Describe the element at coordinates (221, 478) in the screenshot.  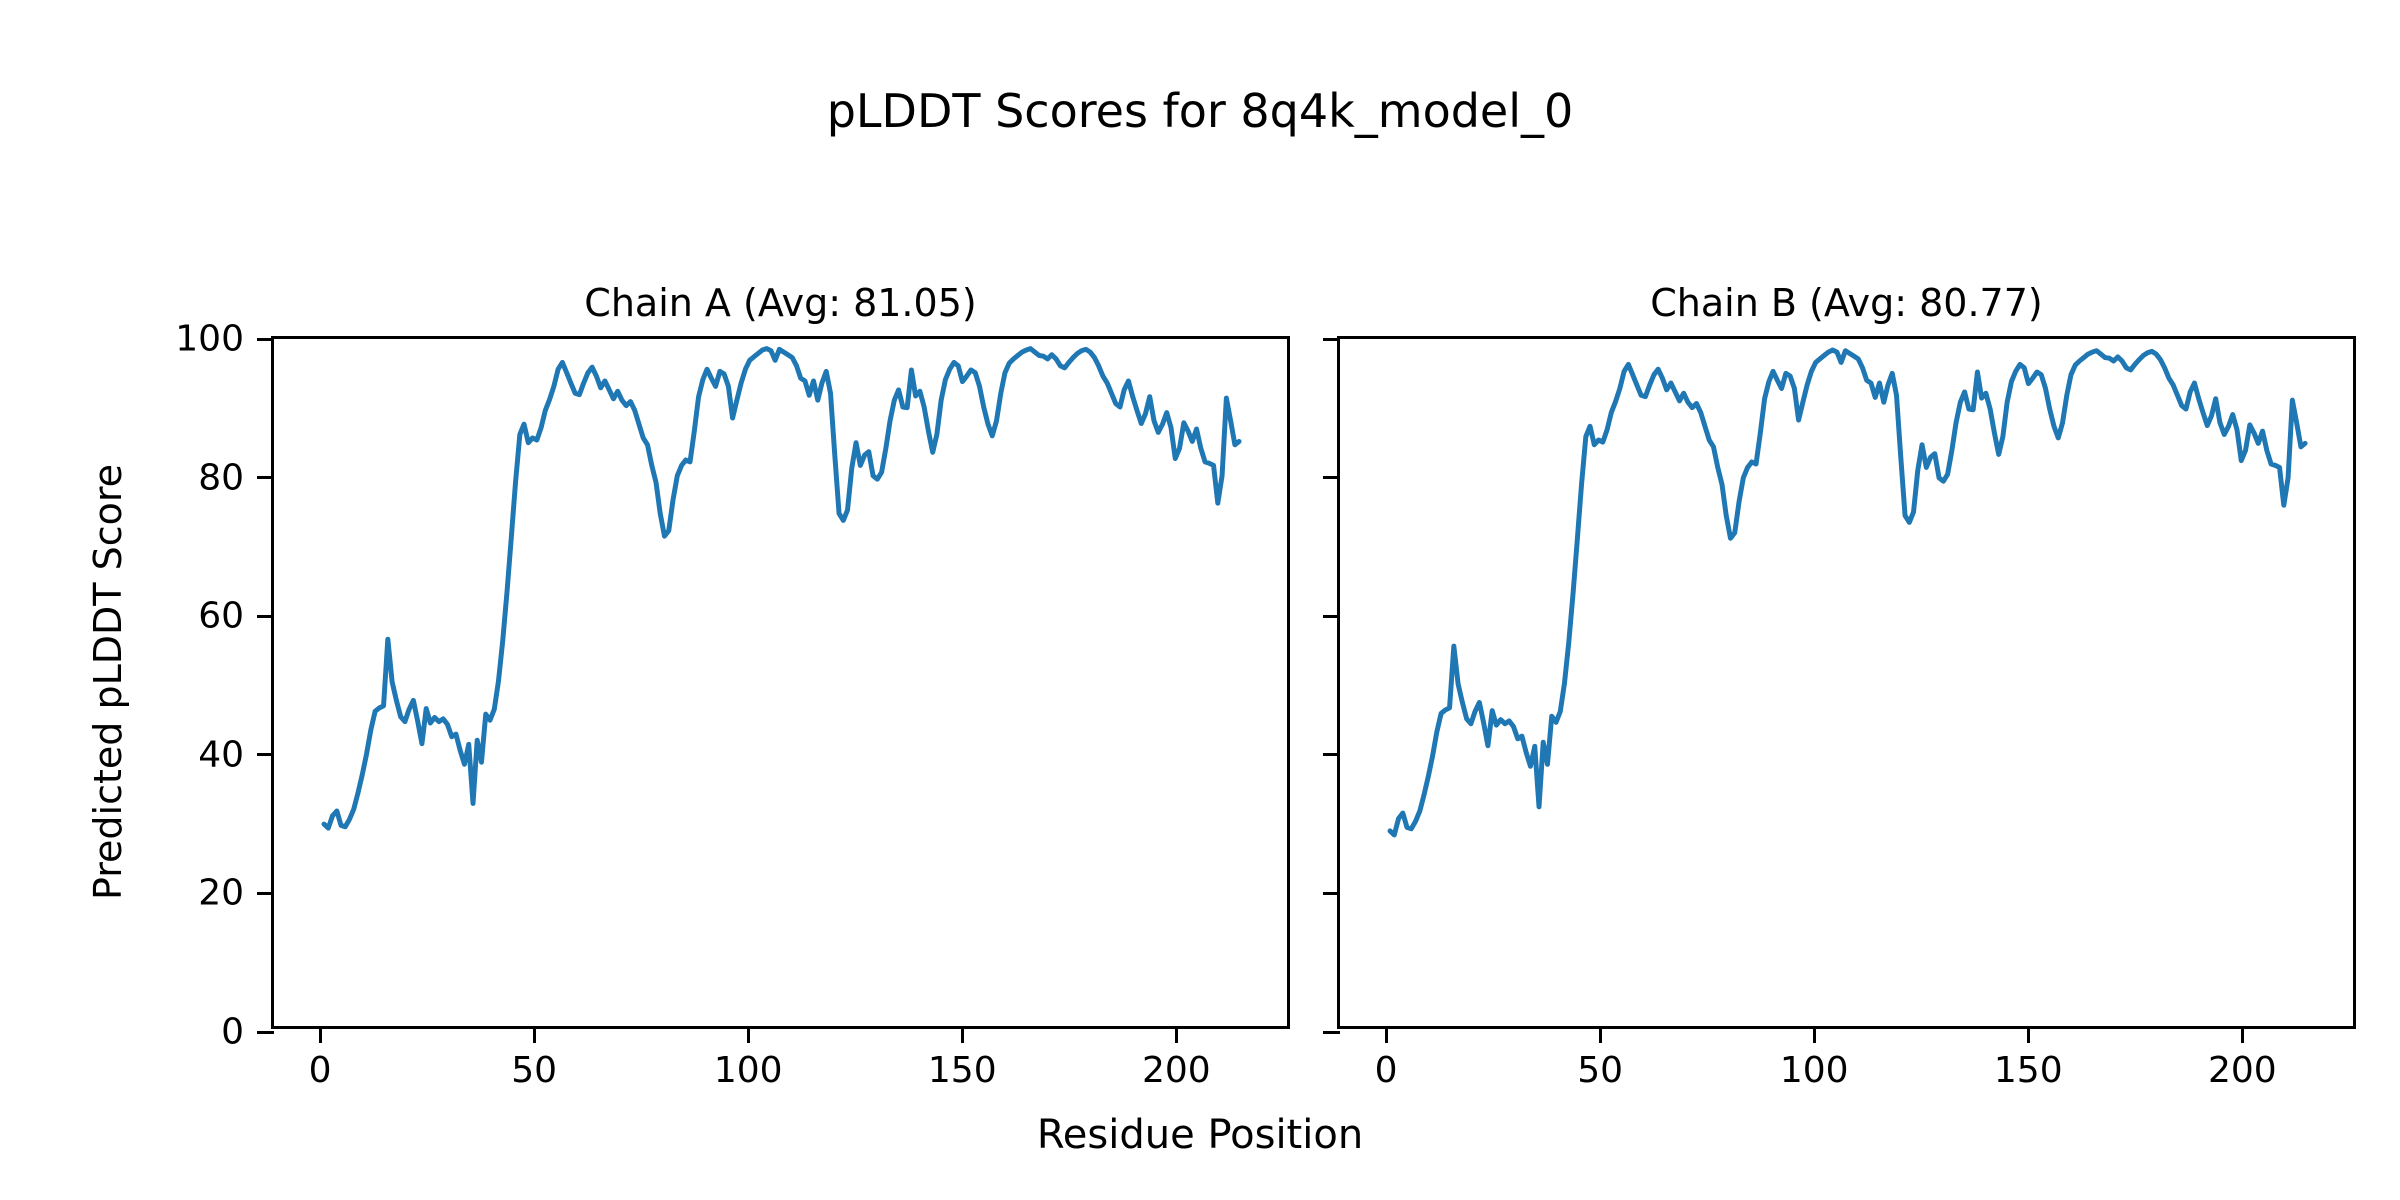
I see `y-tick-label: 80` at that location.